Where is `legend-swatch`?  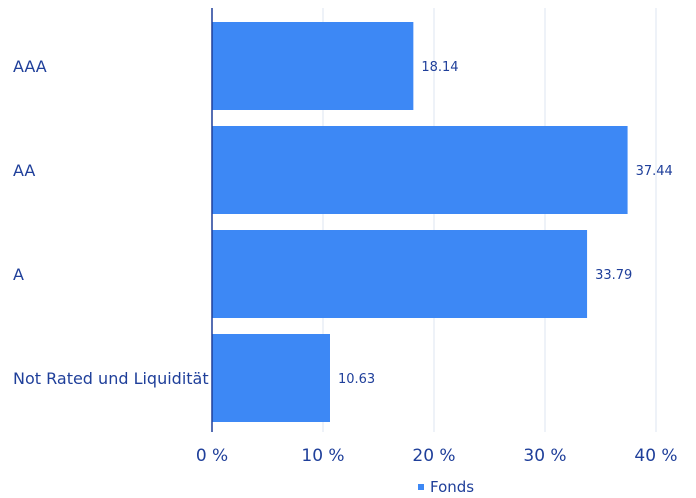 legend-swatch is located at coordinates (421, 487).